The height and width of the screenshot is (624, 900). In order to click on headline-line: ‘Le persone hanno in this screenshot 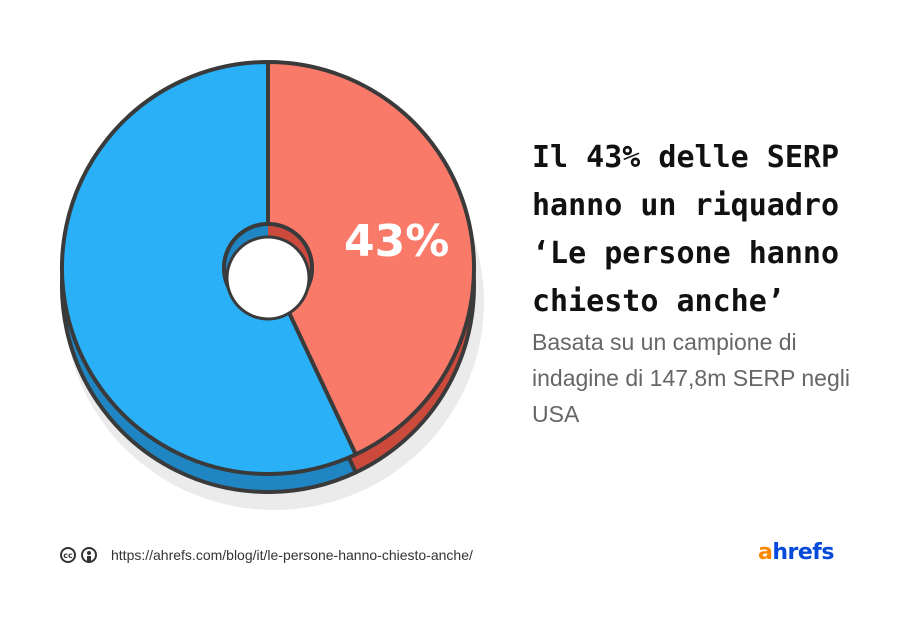, I will do `click(686, 253)`.